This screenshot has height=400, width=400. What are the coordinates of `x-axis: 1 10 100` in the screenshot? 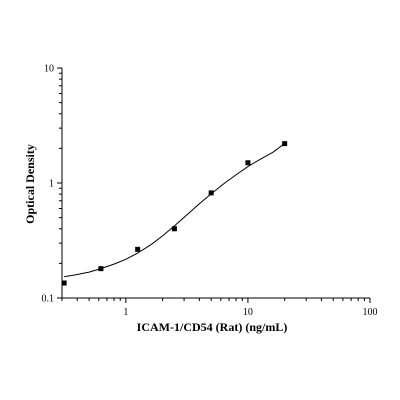 It's located at (219, 308).